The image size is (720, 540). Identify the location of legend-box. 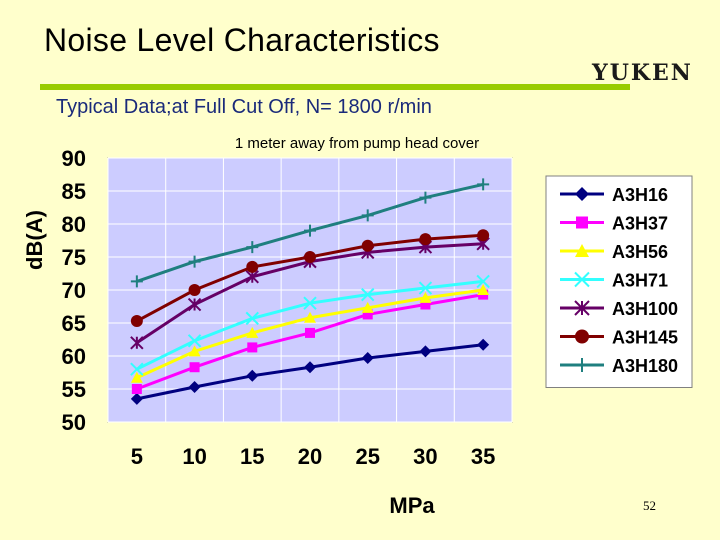
(619, 281).